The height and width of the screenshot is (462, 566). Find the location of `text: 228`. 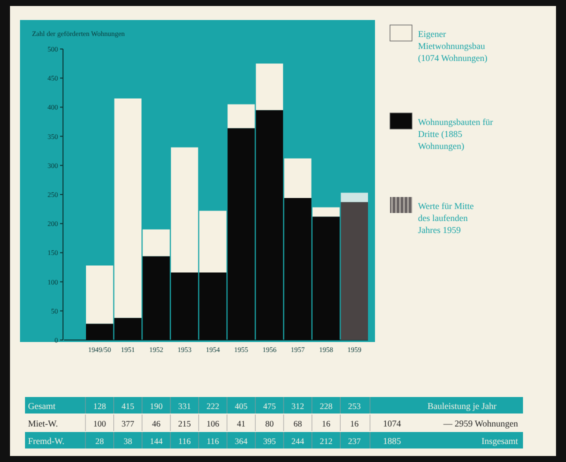

text: 228 is located at coordinates (326, 406).